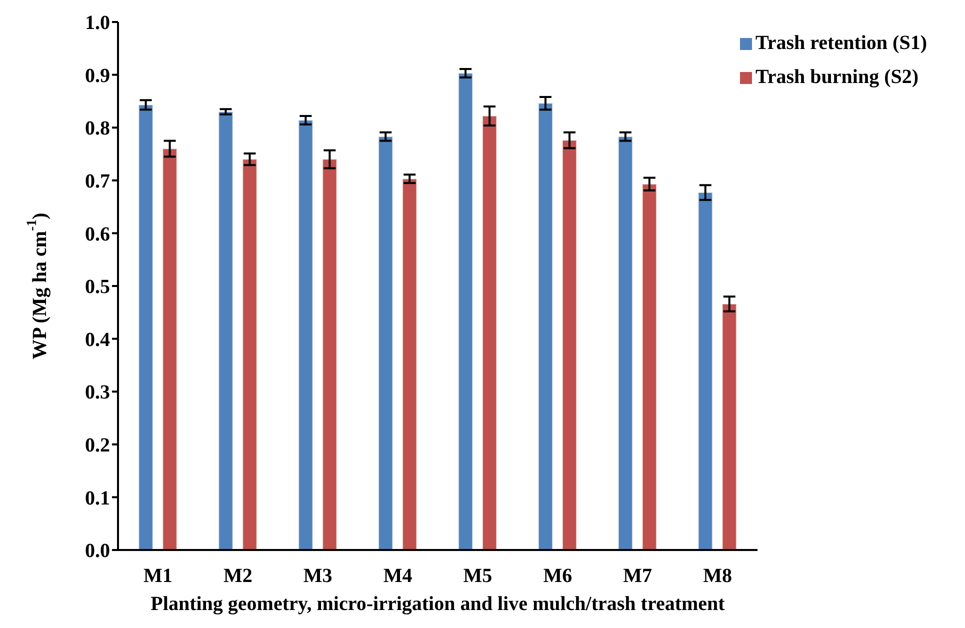 Image resolution: width=965 pixels, height=628 pixels. I want to click on y-tick-label: 0.3, so click(97, 393).